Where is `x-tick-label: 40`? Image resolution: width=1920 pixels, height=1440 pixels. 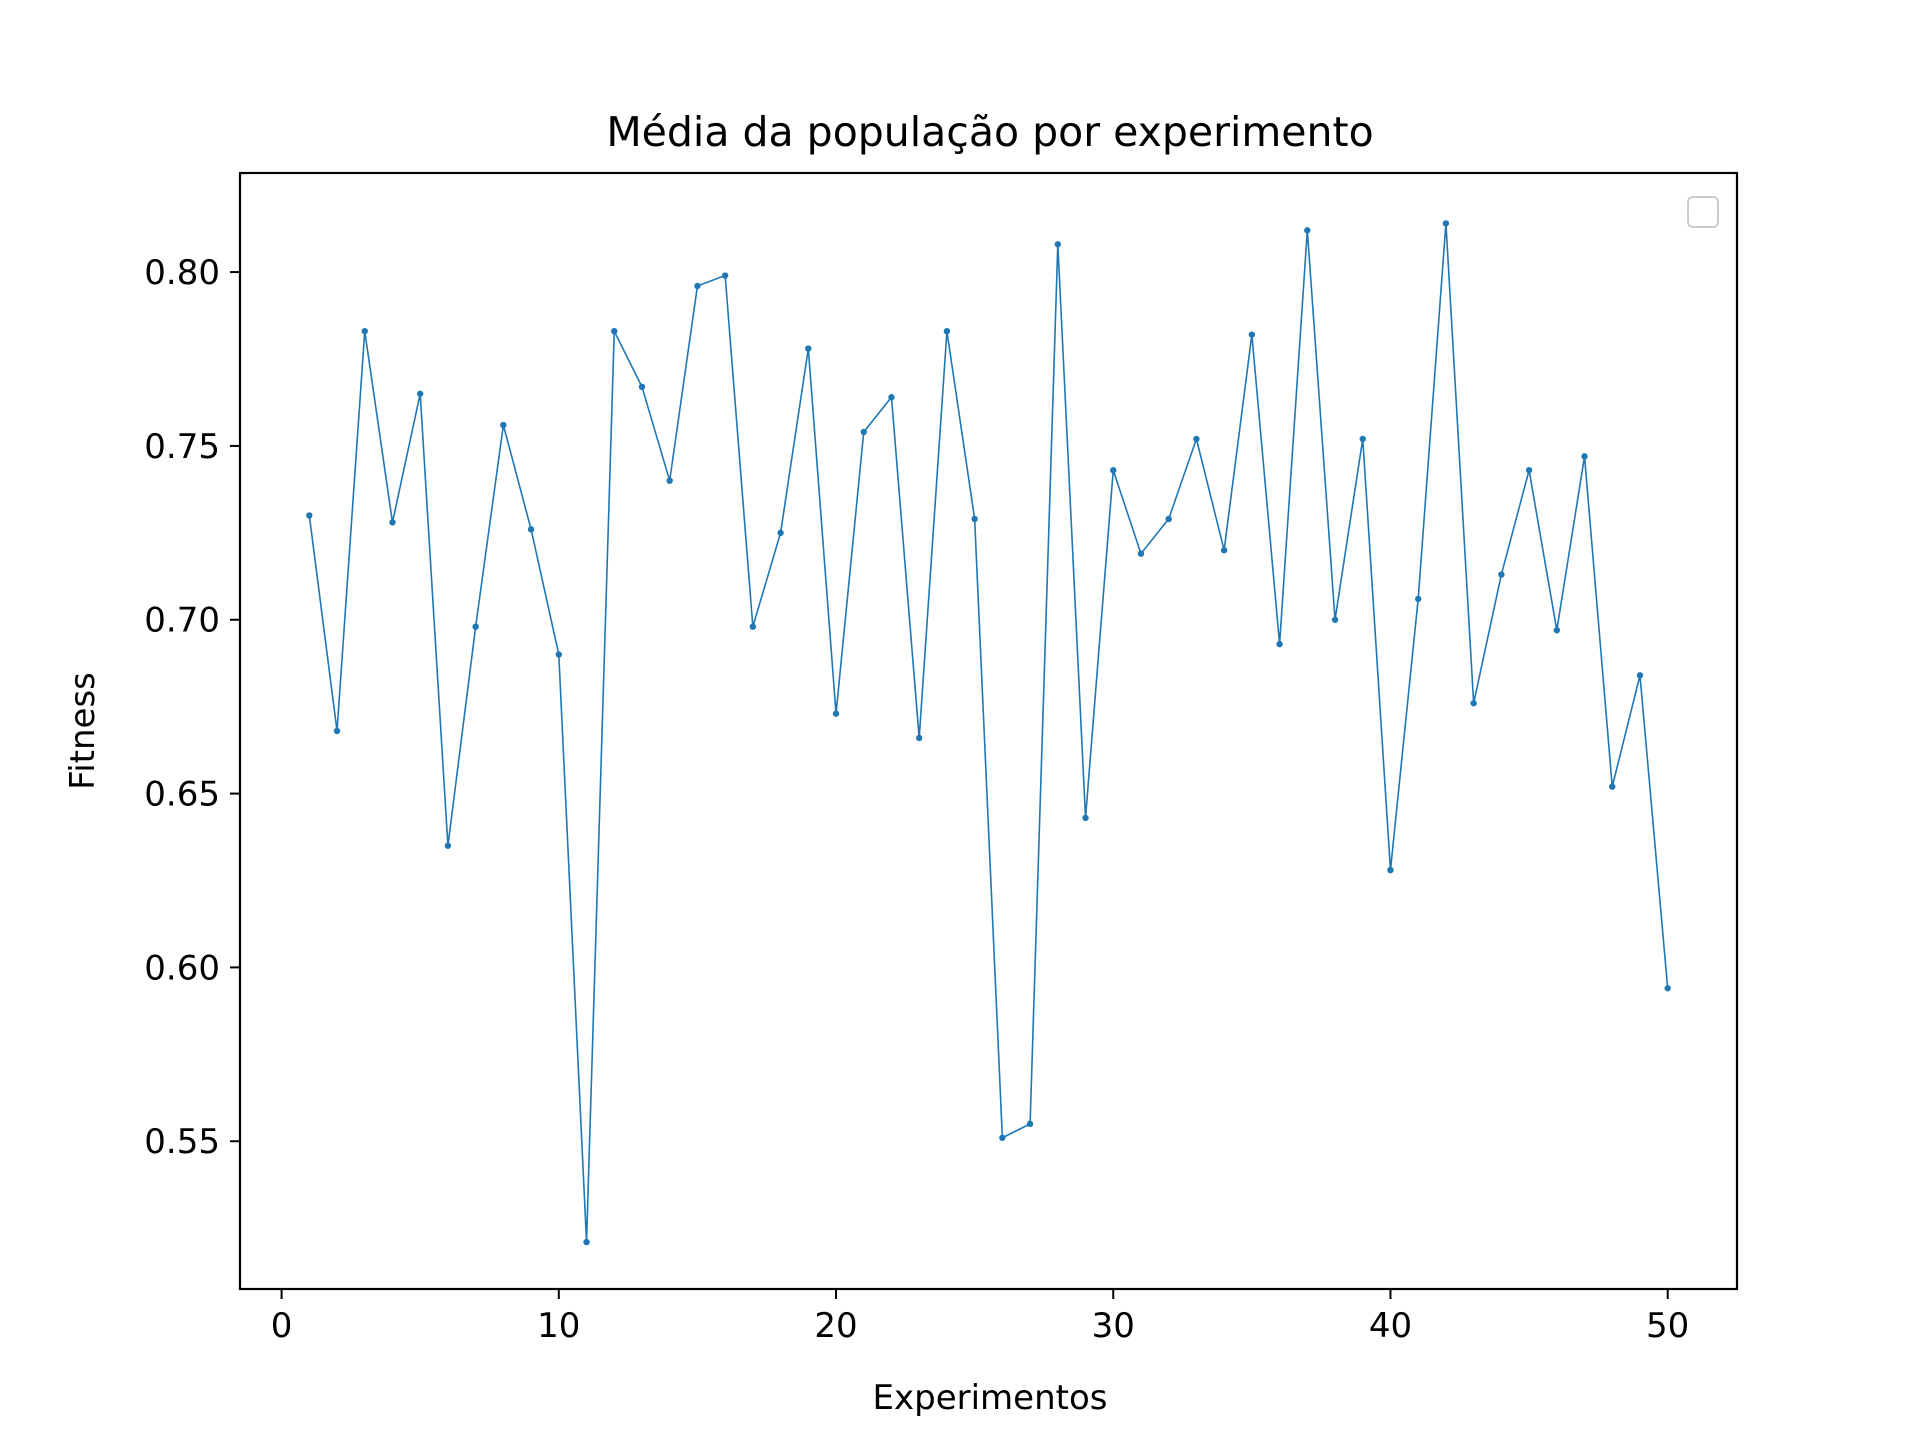
x-tick-label: 40 is located at coordinates (1390, 1326).